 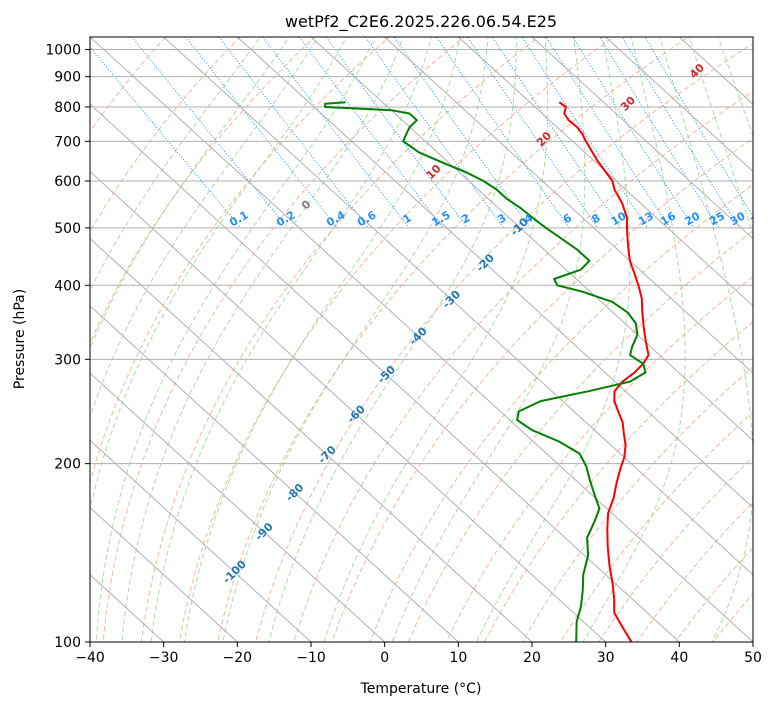 What do you see at coordinates (418, 654) in the screenshot?
I see `x-axis: −40 −30 −20 −10 0 10 20 30 40 50` at bounding box center [418, 654].